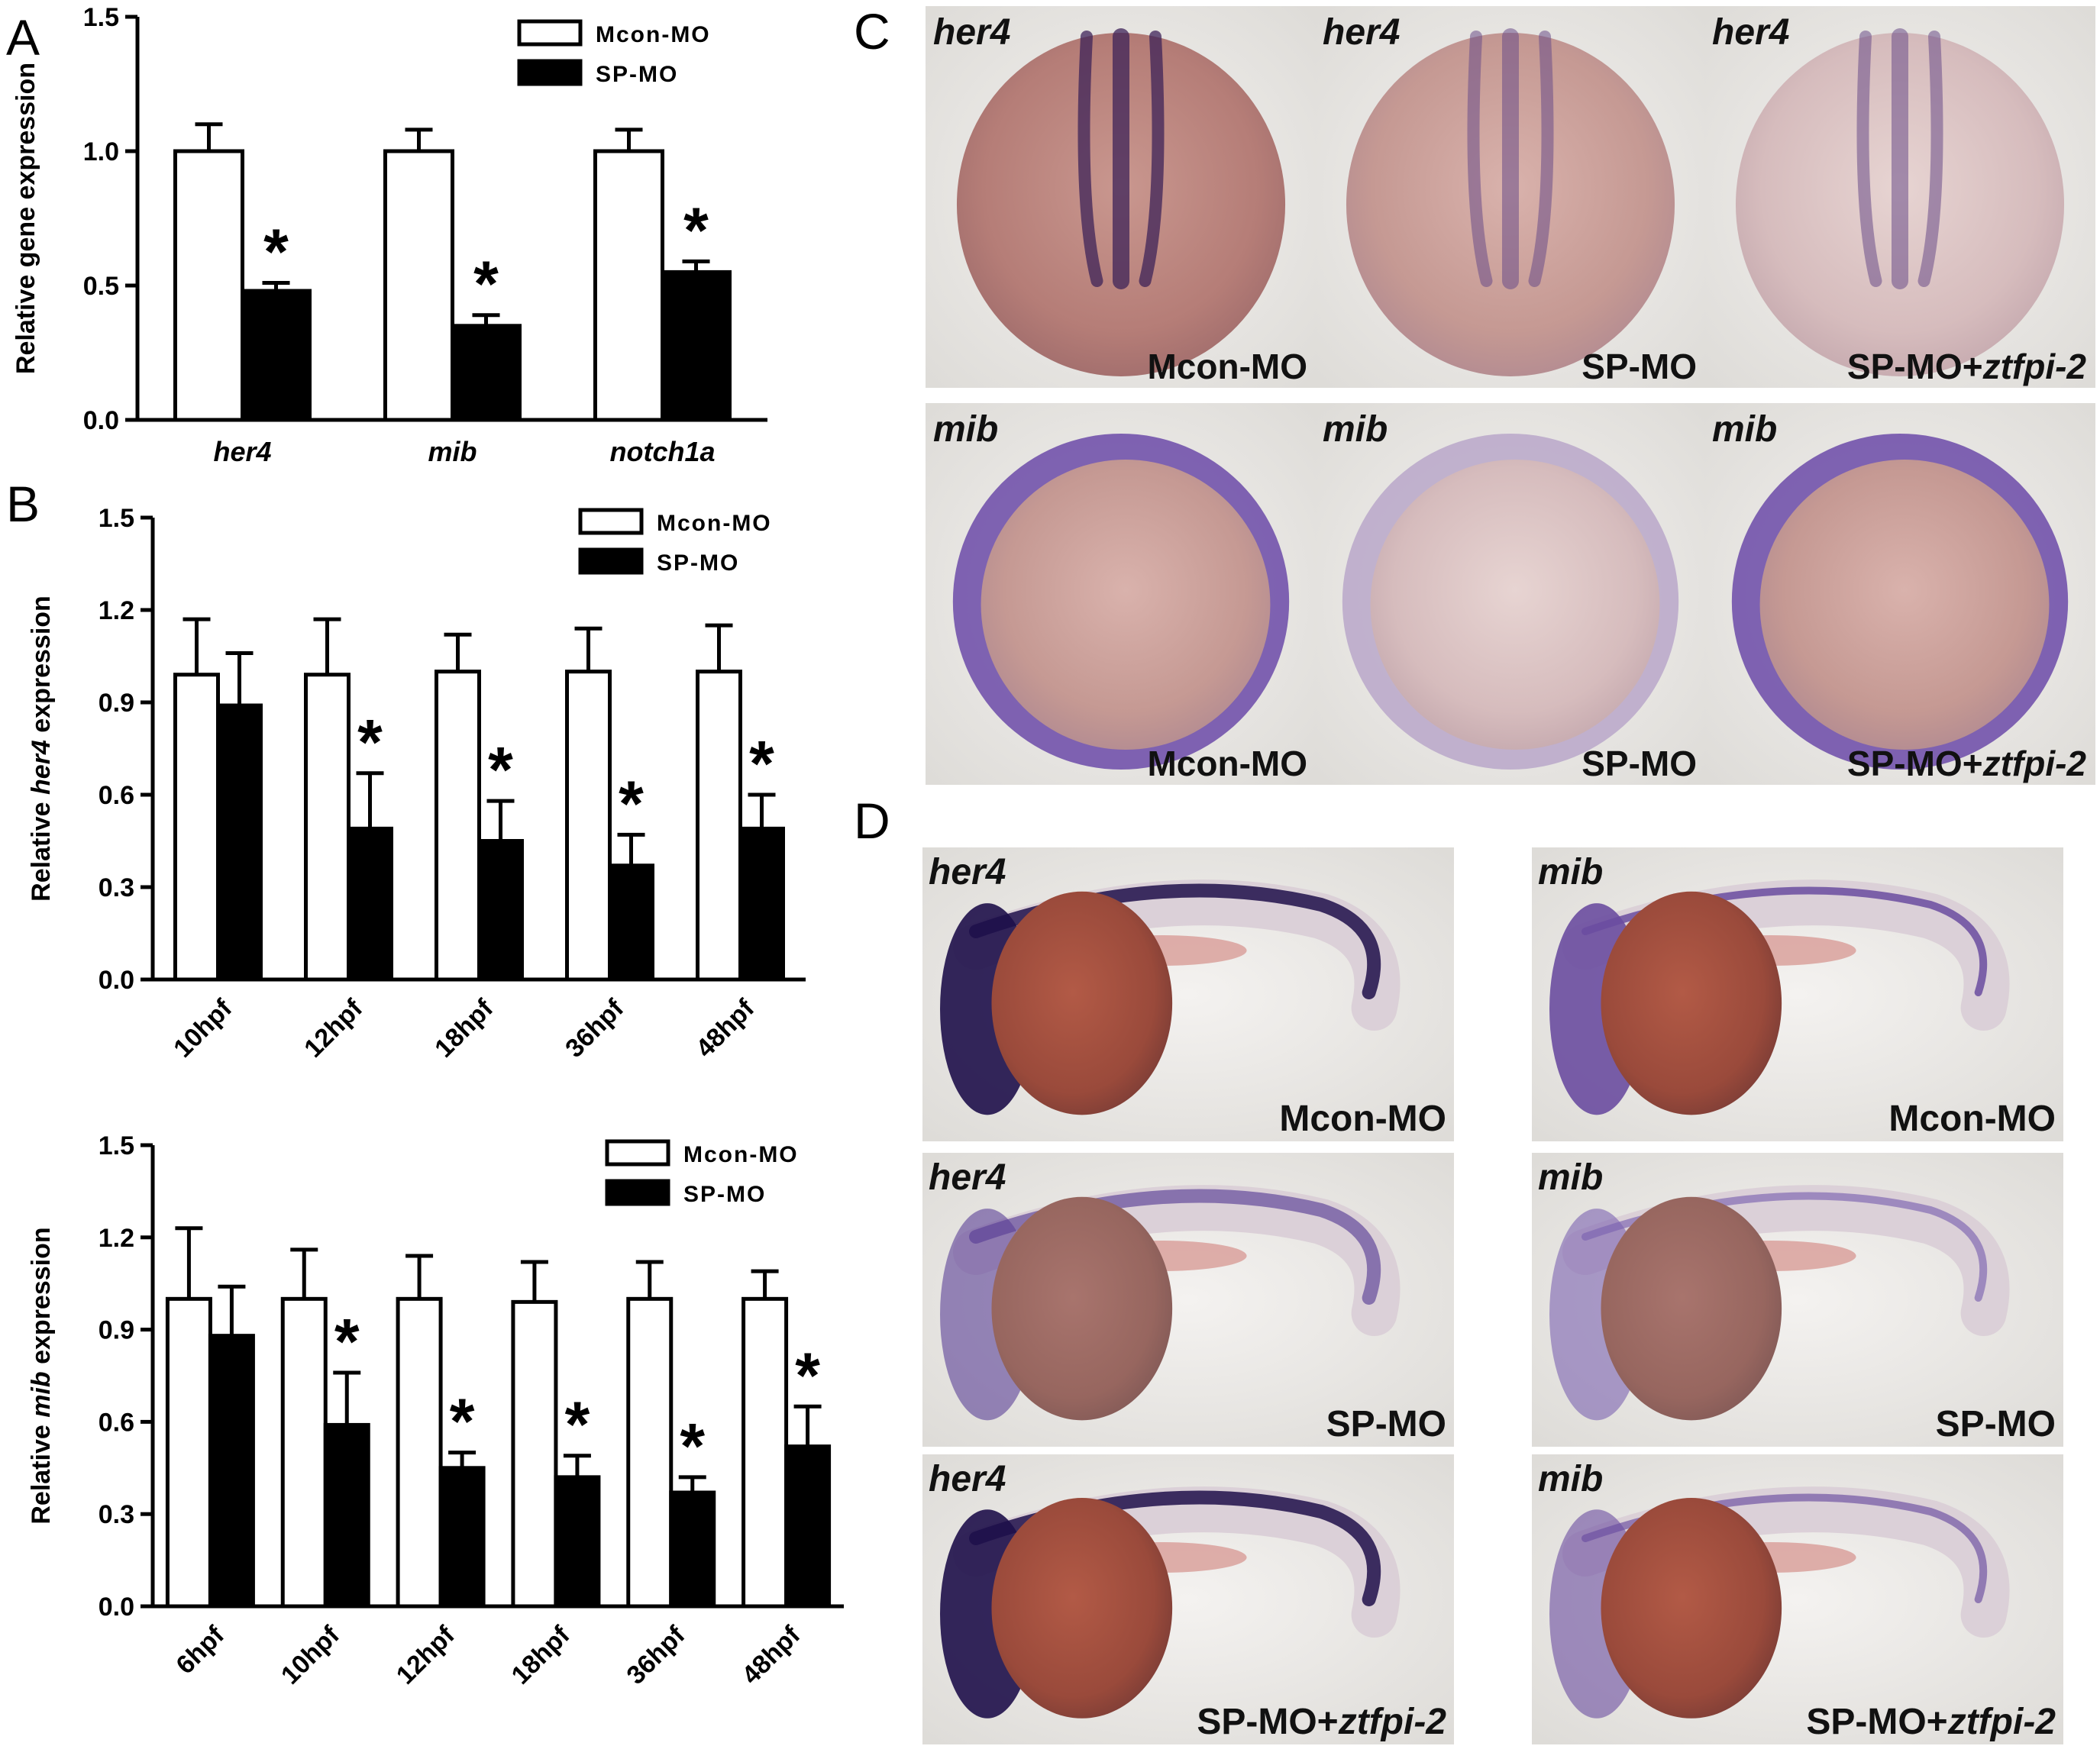 This screenshot has height=1746, width=2100. What do you see at coordinates (200, 1650) in the screenshot?
I see `x-tick-label: 6hpf` at bounding box center [200, 1650].